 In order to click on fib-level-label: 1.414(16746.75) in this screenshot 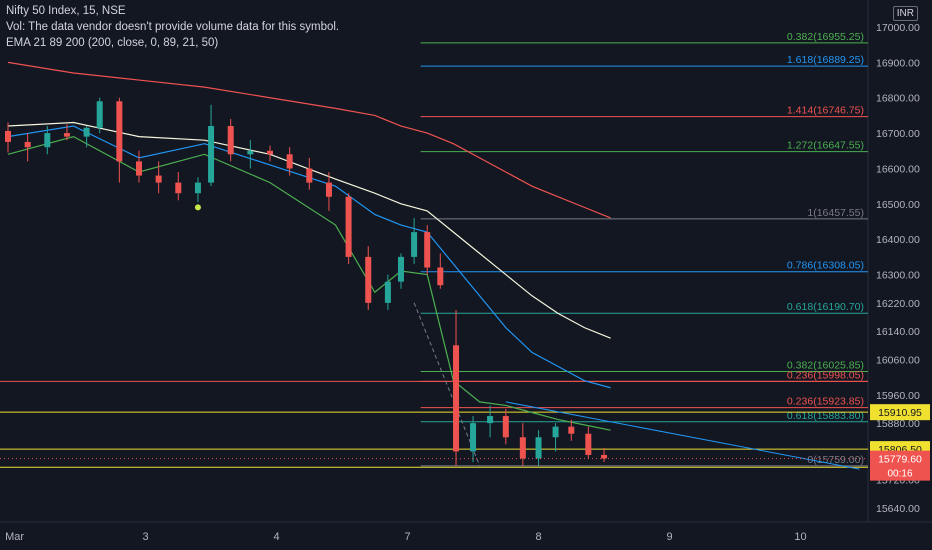, I will do `click(825, 111)`.